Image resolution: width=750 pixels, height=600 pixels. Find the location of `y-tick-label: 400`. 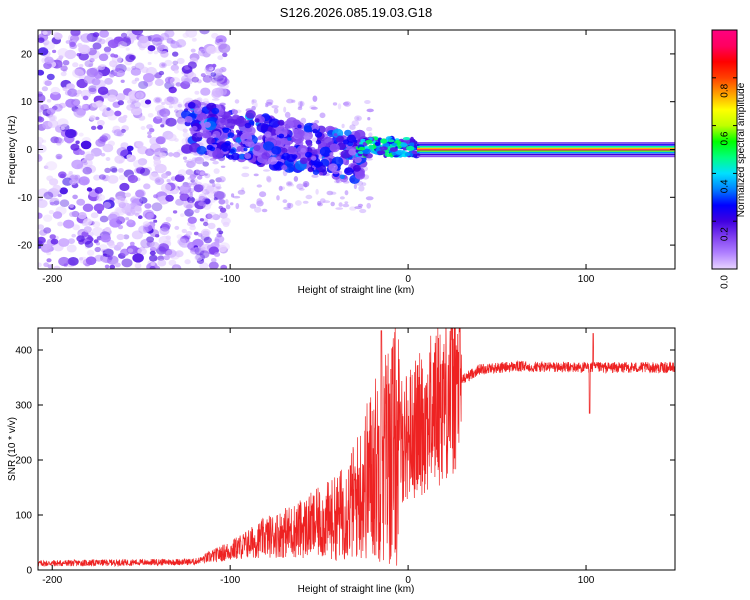

y-tick-label: 400 is located at coordinates (23, 351).